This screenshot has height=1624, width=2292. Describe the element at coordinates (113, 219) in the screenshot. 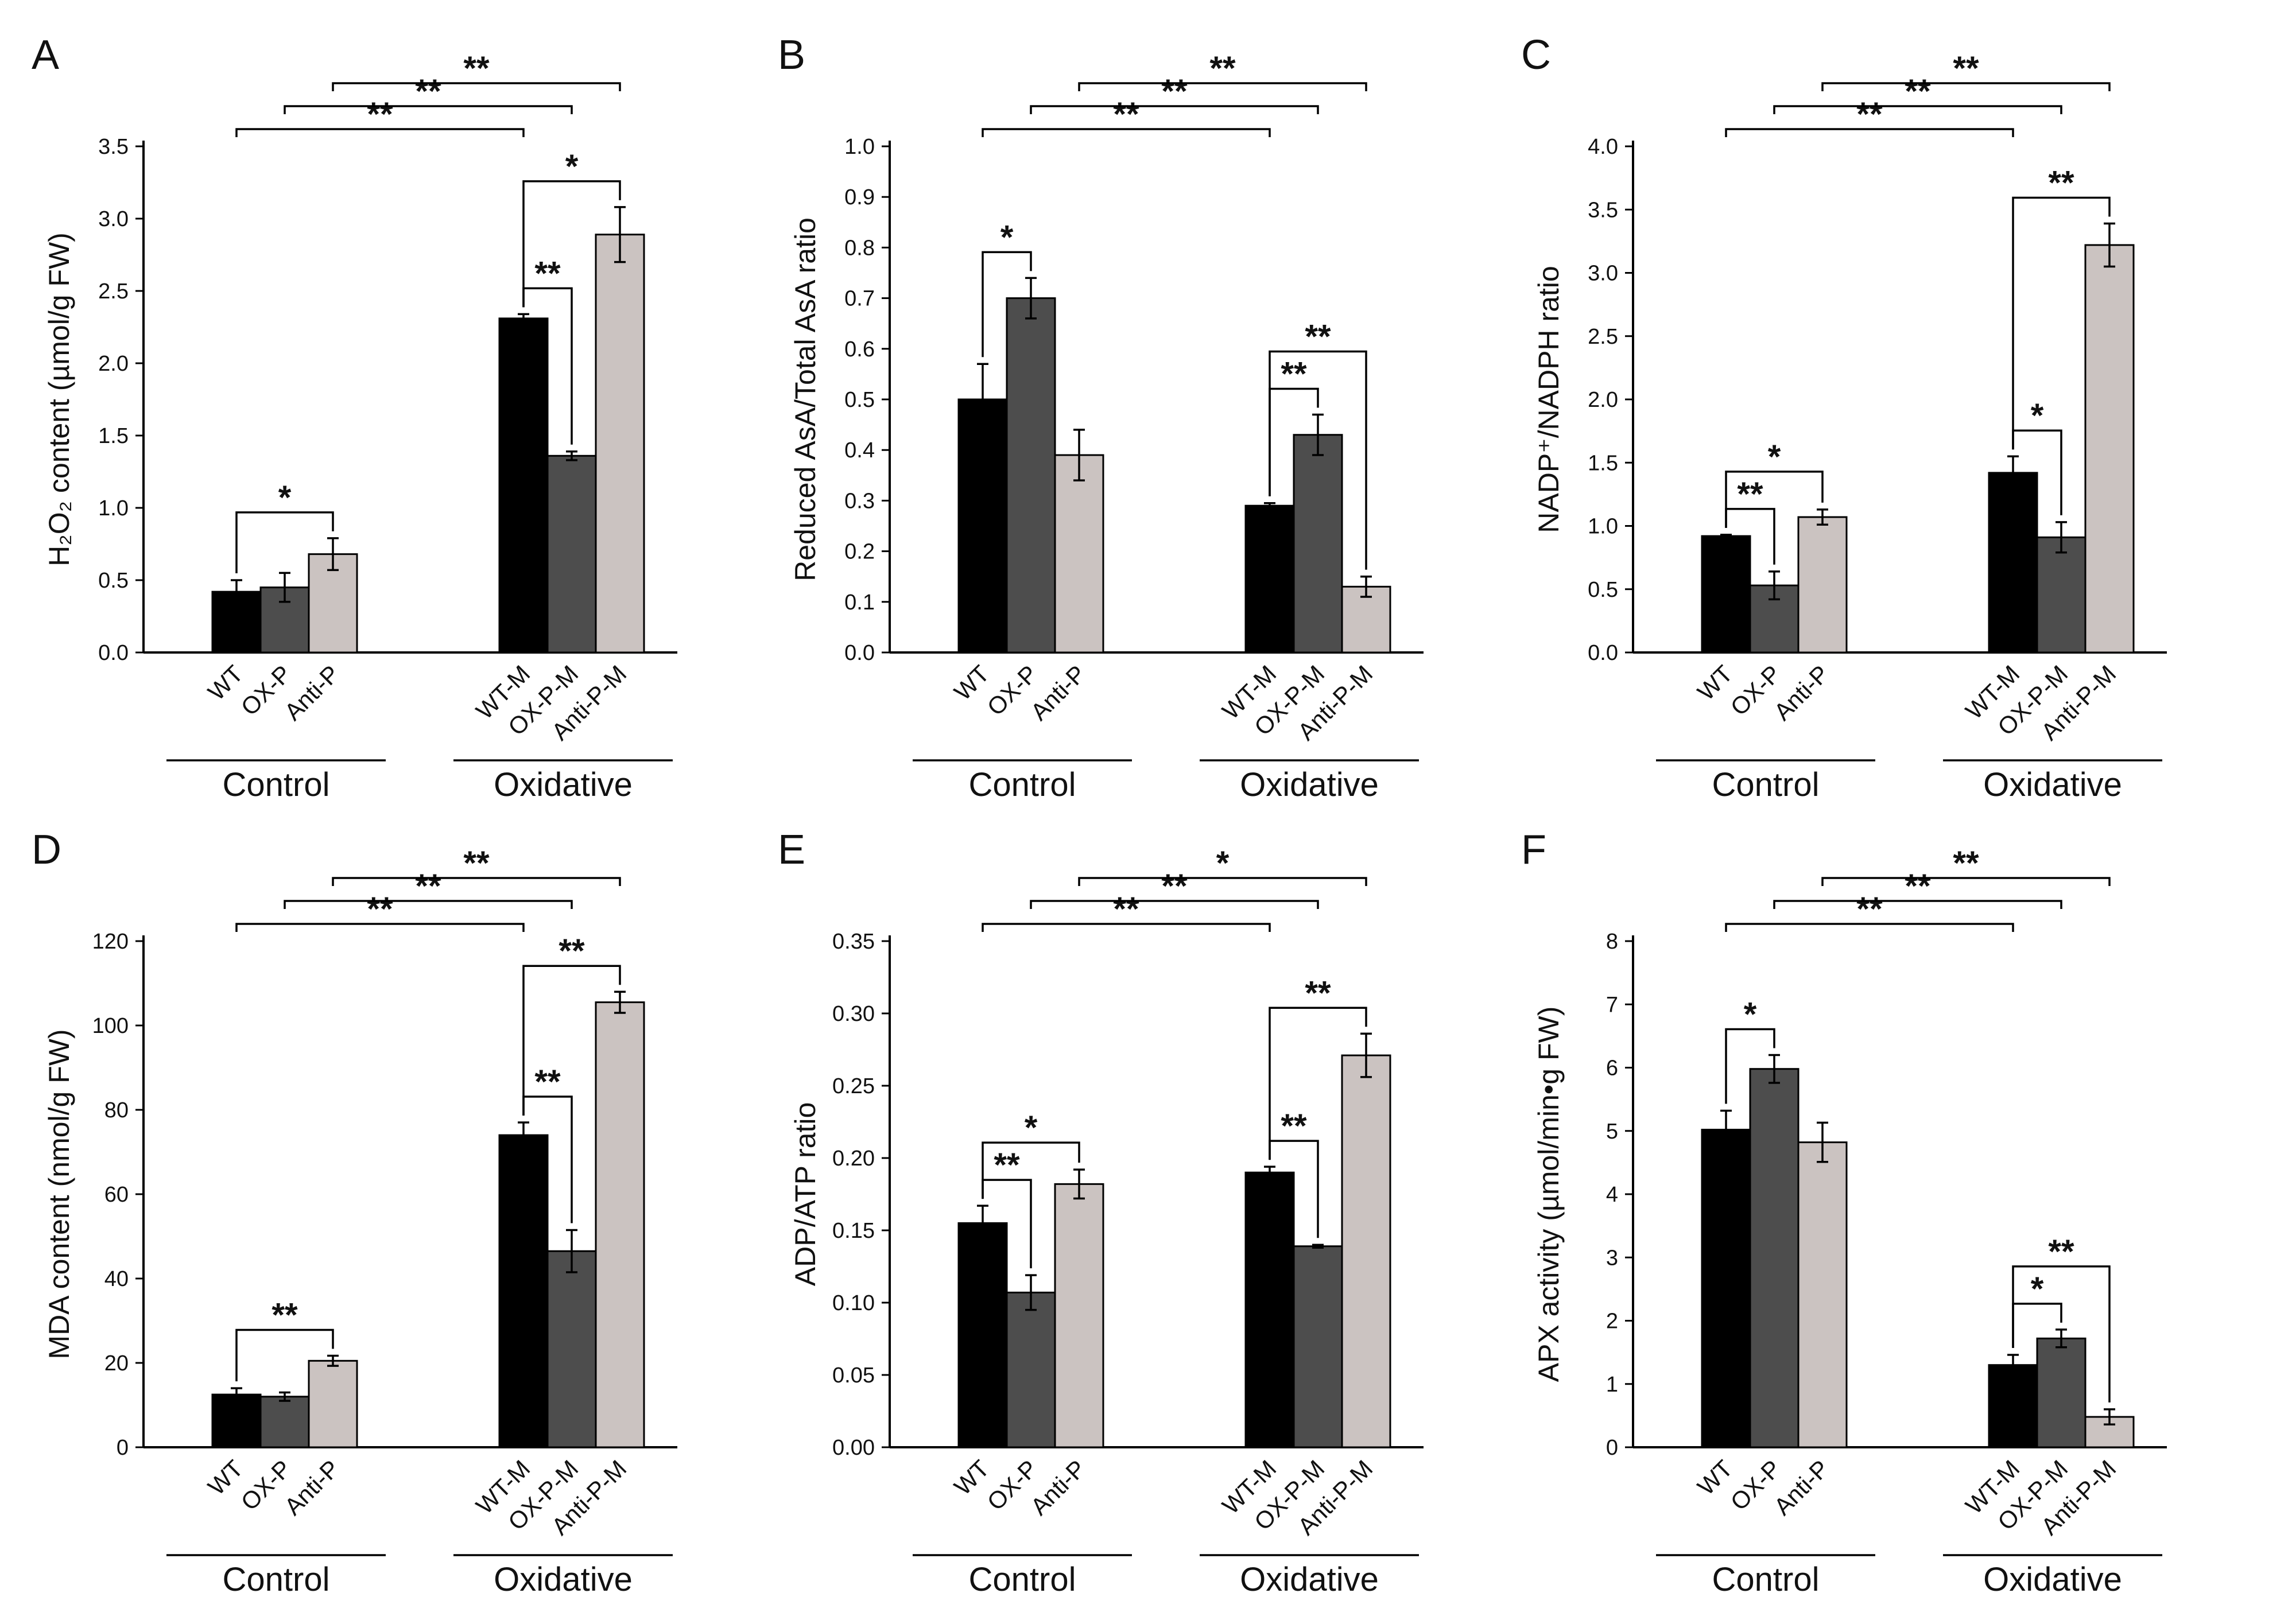

I see `y-tick-label: 3.0` at that location.